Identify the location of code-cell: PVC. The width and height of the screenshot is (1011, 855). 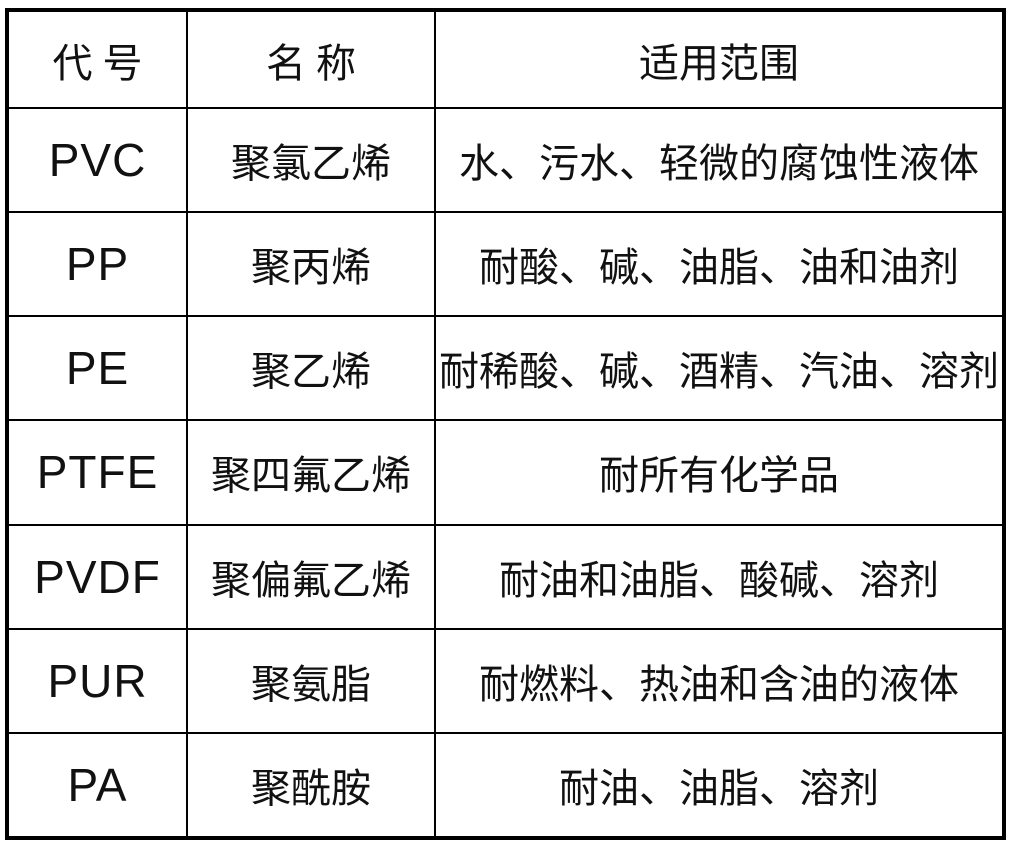
(97, 160).